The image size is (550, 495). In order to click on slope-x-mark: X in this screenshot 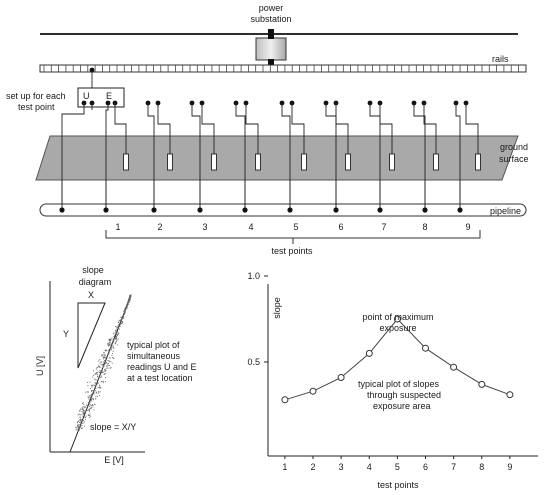, I will do `click(91, 295)`.